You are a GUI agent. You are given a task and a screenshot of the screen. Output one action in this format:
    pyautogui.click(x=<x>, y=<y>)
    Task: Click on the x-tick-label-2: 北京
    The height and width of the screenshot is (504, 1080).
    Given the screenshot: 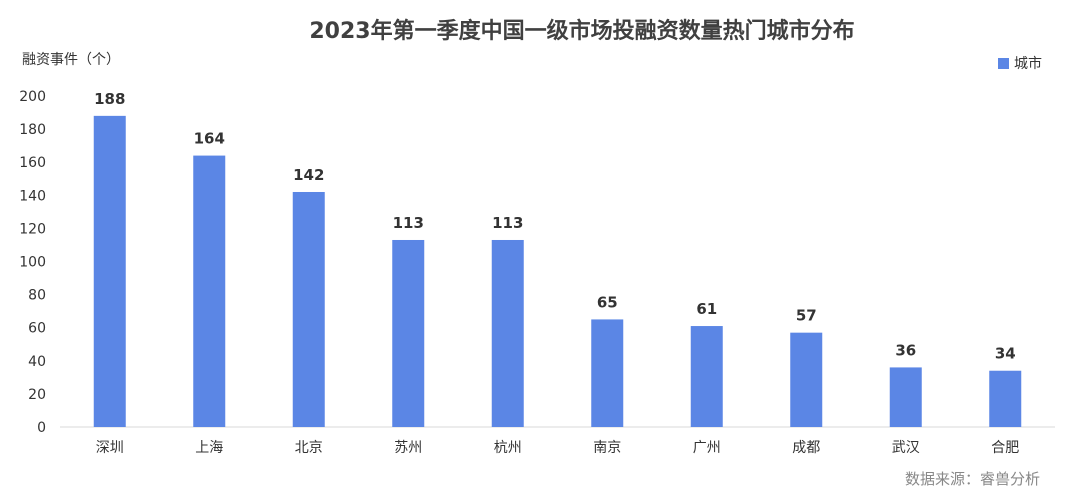 What is the action you would take?
    pyautogui.click(x=309, y=448)
    